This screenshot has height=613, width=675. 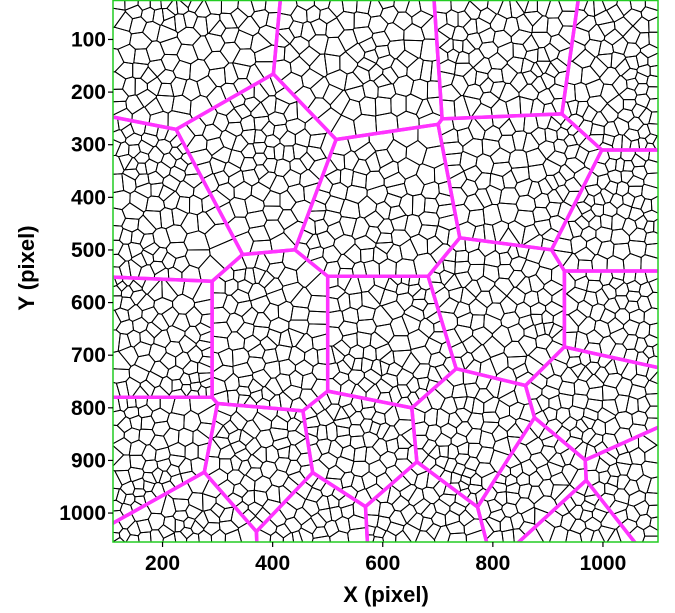 I want to click on y-tick-label: 700, so click(x=88, y=355).